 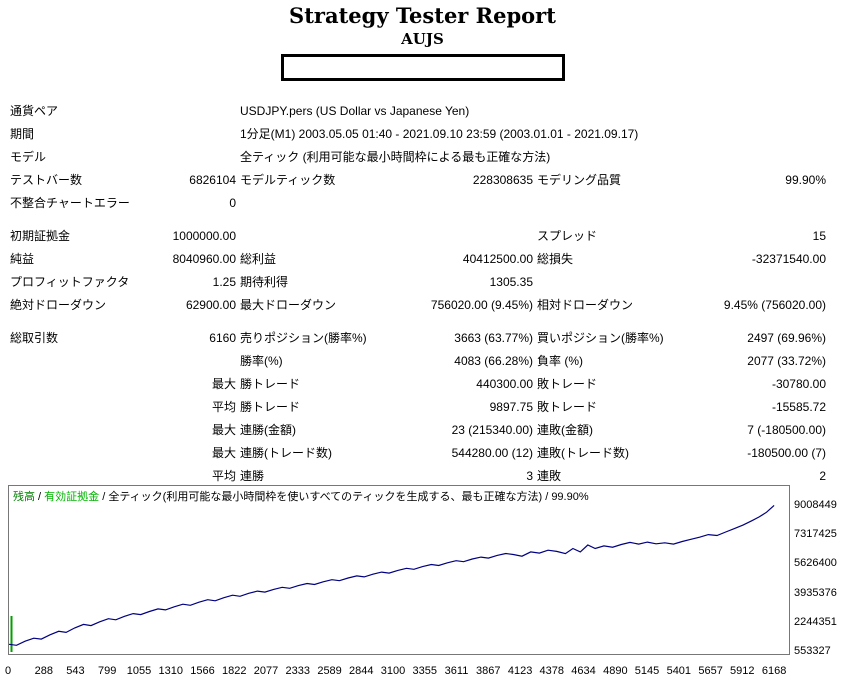 What do you see at coordinates (815, 505) in the screenshot?
I see `y-axis-label: 9008449` at bounding box center [815, 505].